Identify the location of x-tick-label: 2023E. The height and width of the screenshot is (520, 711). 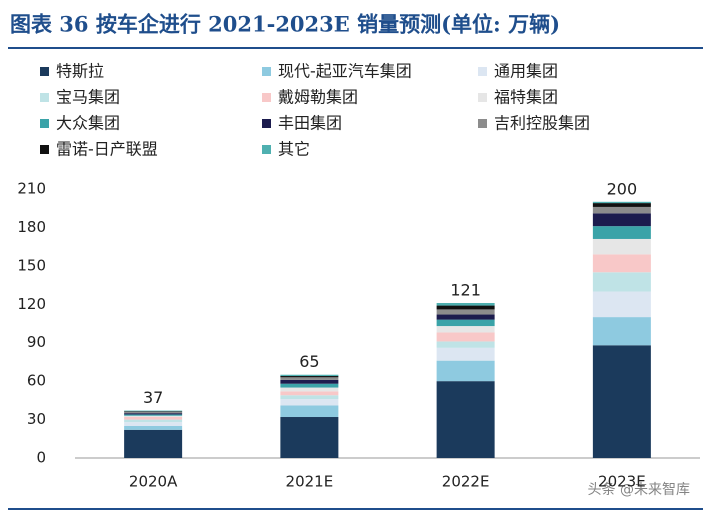
(622, 482).